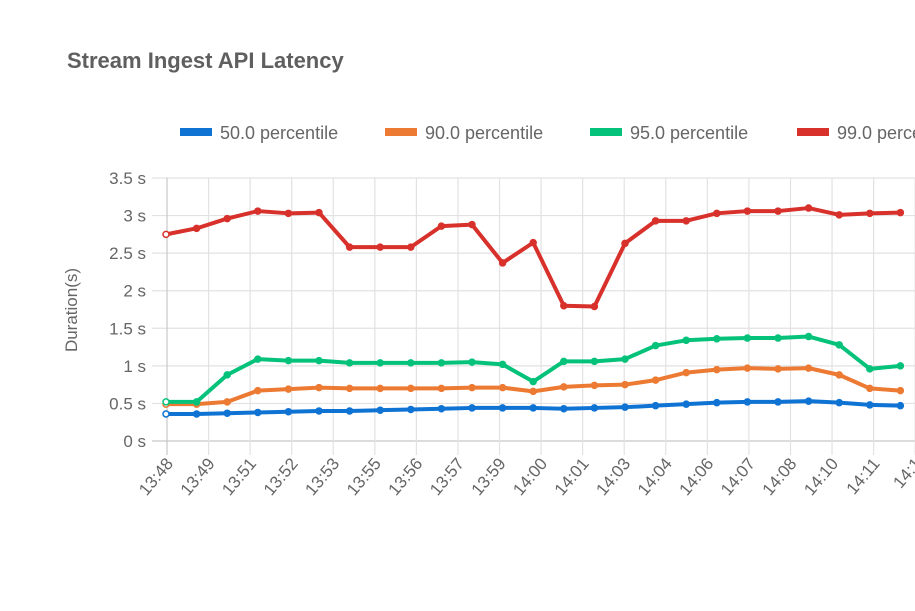  I want to click on legend-item: 50.0 percentile, so click(259, 133).